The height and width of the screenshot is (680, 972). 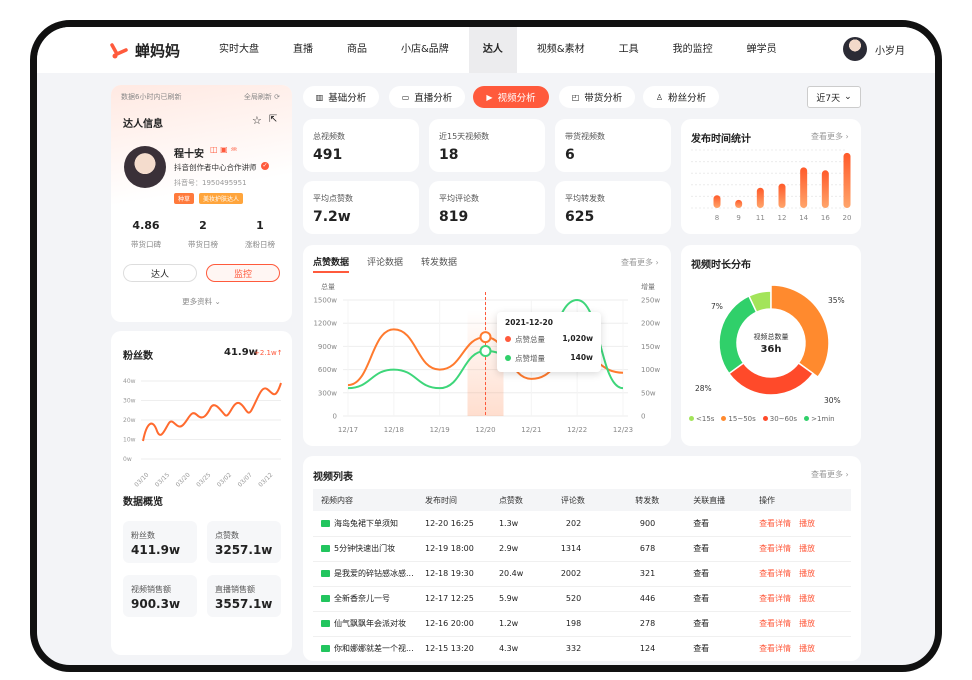 I want to click on range-select: 近7天 ⌄, so click(x=834, y=97).